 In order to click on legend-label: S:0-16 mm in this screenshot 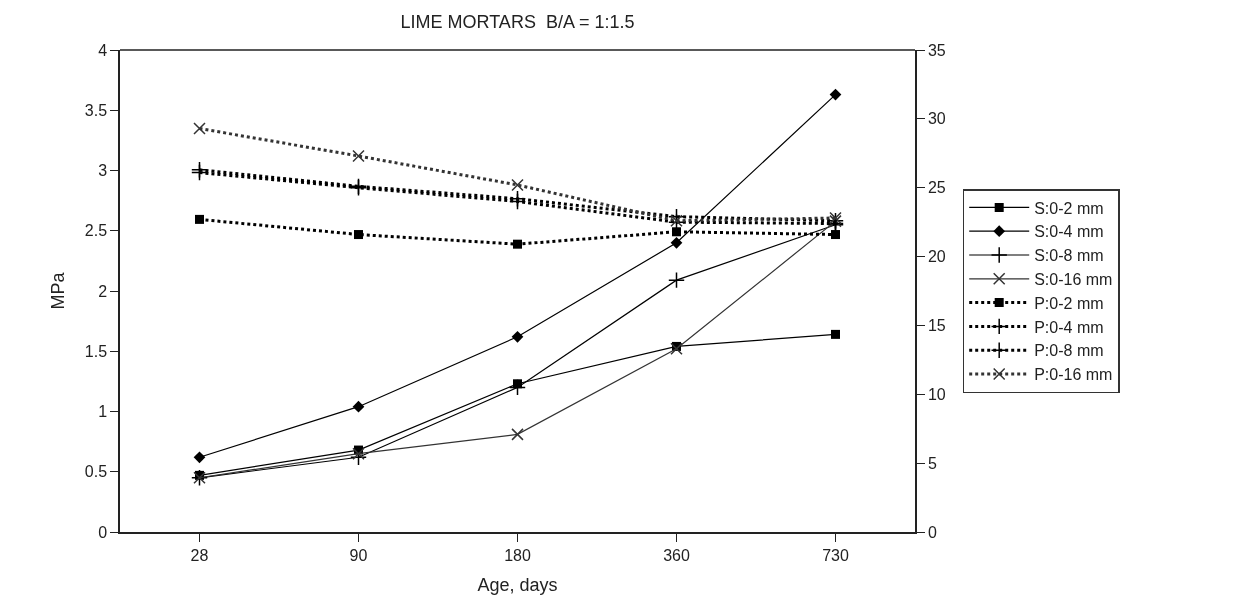, I will do `click(1073, 280)`.